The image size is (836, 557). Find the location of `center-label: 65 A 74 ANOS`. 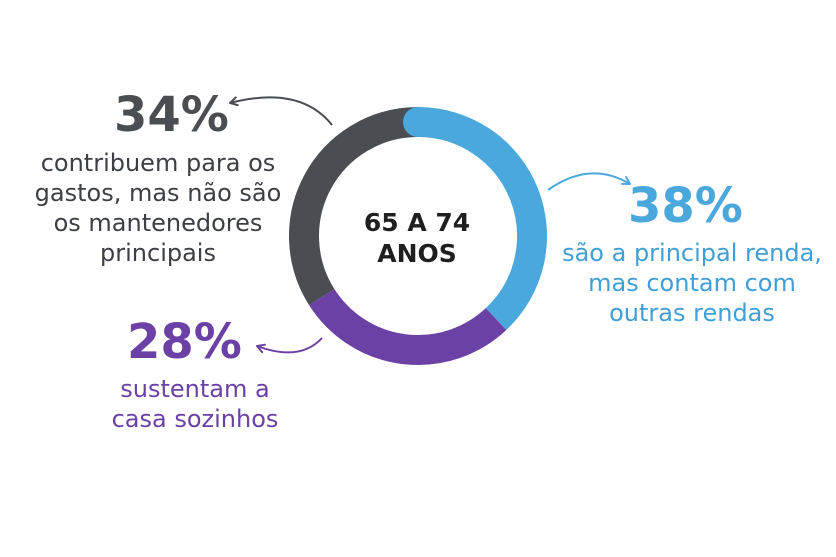

center-label: 65 A 74 ANOS is located at coordinates (417, 238).